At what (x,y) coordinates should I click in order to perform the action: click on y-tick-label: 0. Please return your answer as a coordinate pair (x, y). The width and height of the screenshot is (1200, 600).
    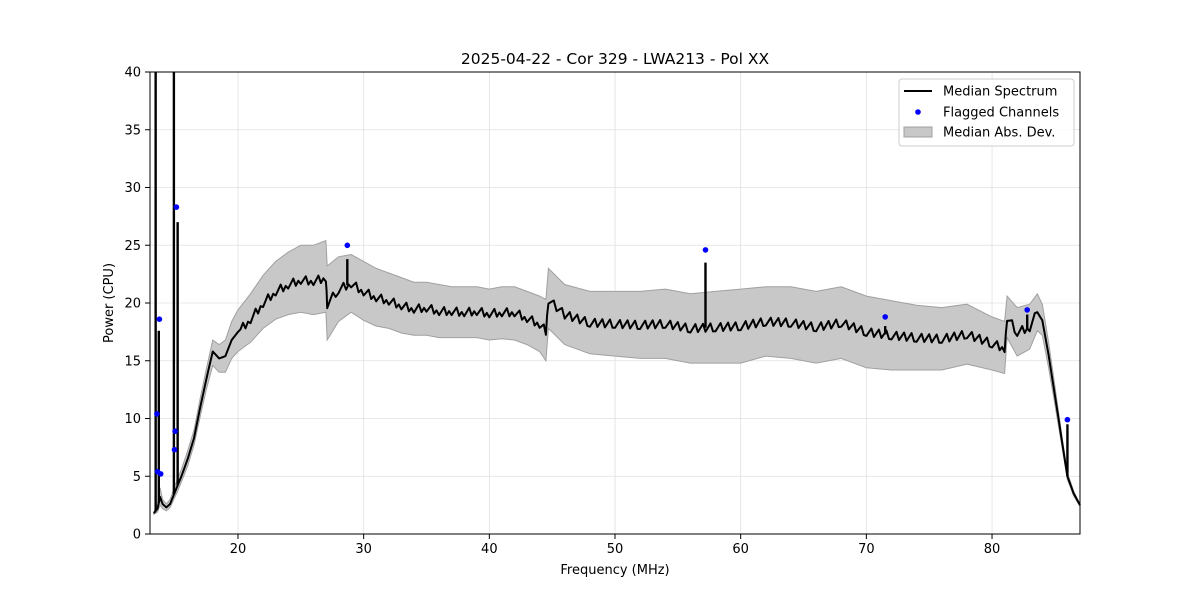
    Looking at the image, I should click on (137, 535).